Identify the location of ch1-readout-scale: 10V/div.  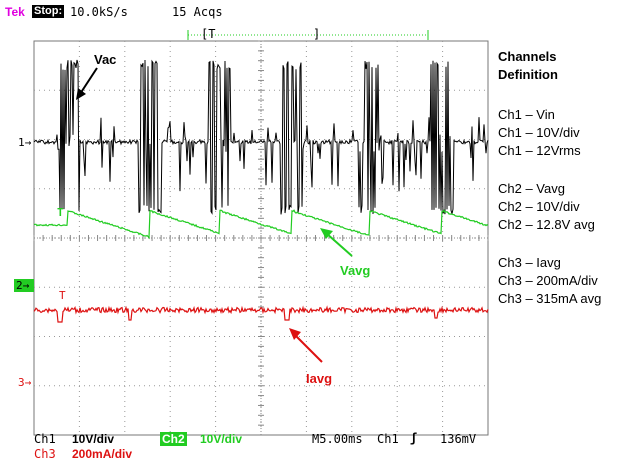
(93, 439).